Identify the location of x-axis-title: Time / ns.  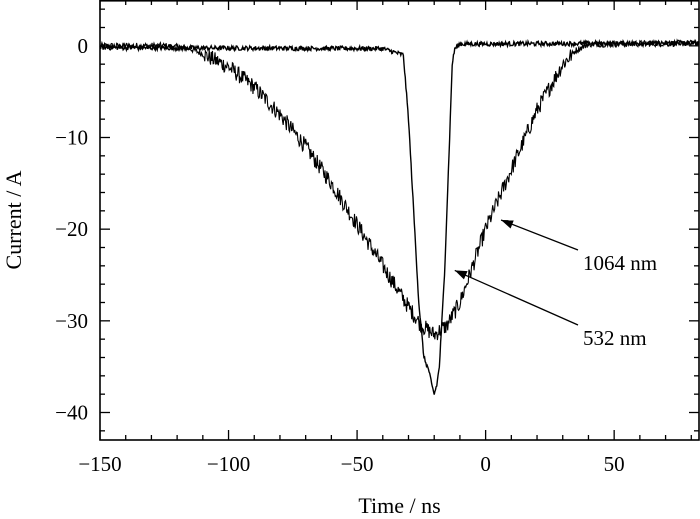
(399, 505).